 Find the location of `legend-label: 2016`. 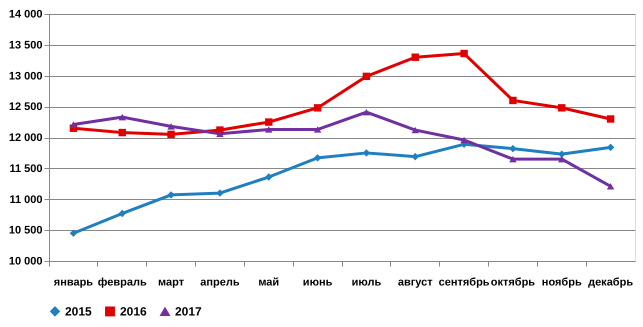

legend-label: 2016 is located at coordinates (134, 311).